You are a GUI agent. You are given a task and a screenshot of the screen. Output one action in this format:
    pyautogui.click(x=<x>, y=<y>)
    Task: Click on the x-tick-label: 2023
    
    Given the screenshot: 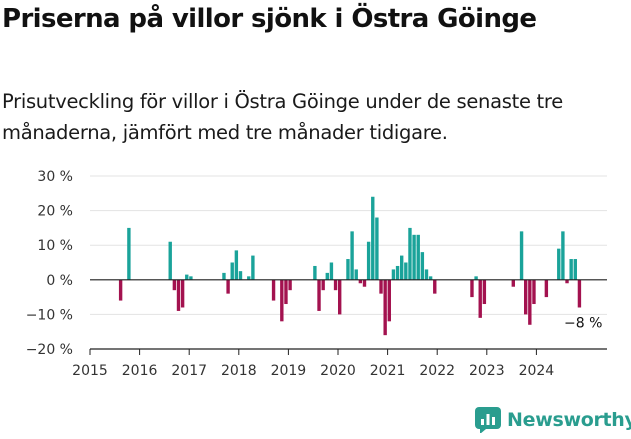 What is the action you would take?
    pyautogui.click(x=487, y=371)
    